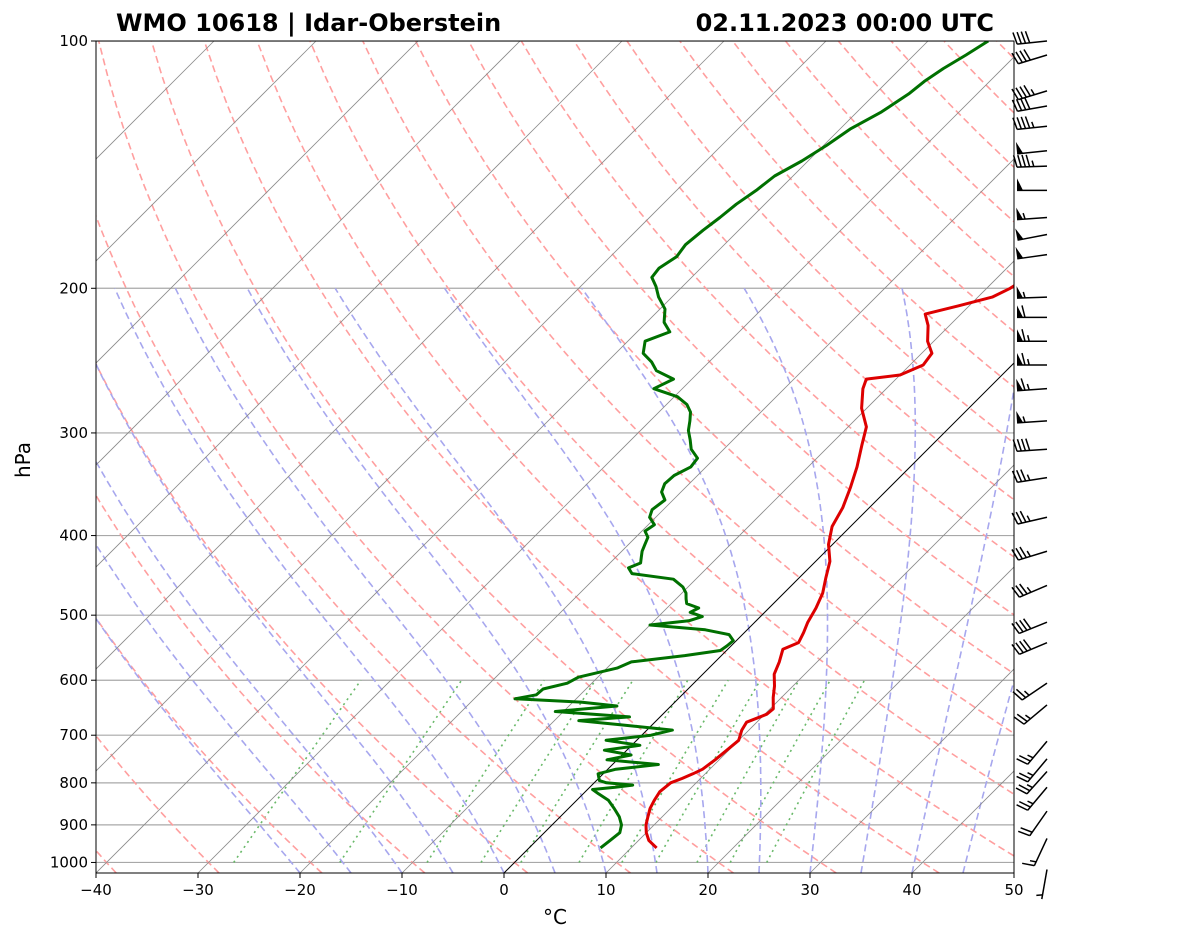 This screenshot has height=941, width=1181. I want to click on isotherm--100, so click(206, 151).